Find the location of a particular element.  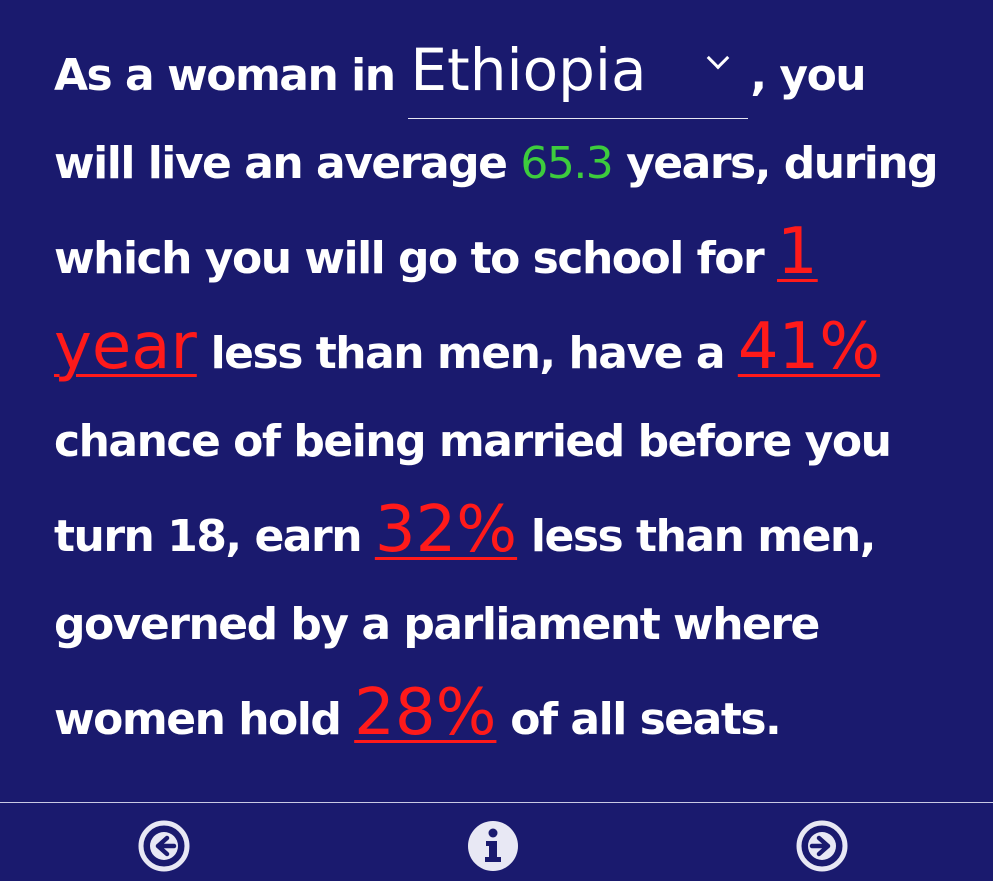

country-name: Ethiopia is located at coordinates (528, 70).